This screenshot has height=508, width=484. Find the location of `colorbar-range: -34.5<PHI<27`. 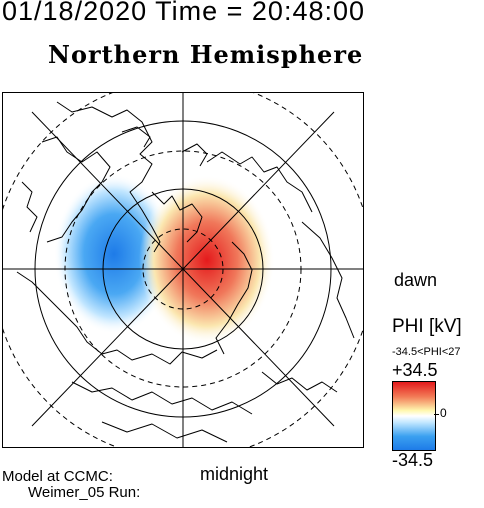

colorbar-range: -34.5<PHI<27 is located at coordinates (426, 352).